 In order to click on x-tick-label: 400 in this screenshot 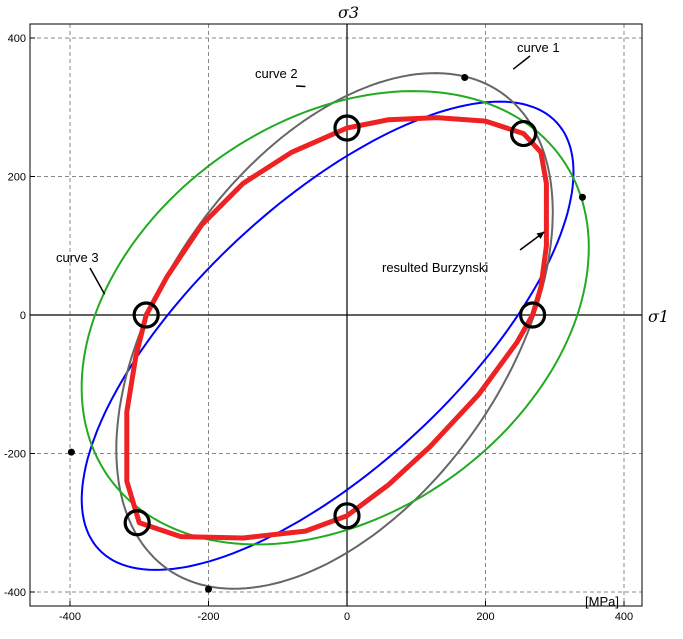, I will do `click(624, 617)`.